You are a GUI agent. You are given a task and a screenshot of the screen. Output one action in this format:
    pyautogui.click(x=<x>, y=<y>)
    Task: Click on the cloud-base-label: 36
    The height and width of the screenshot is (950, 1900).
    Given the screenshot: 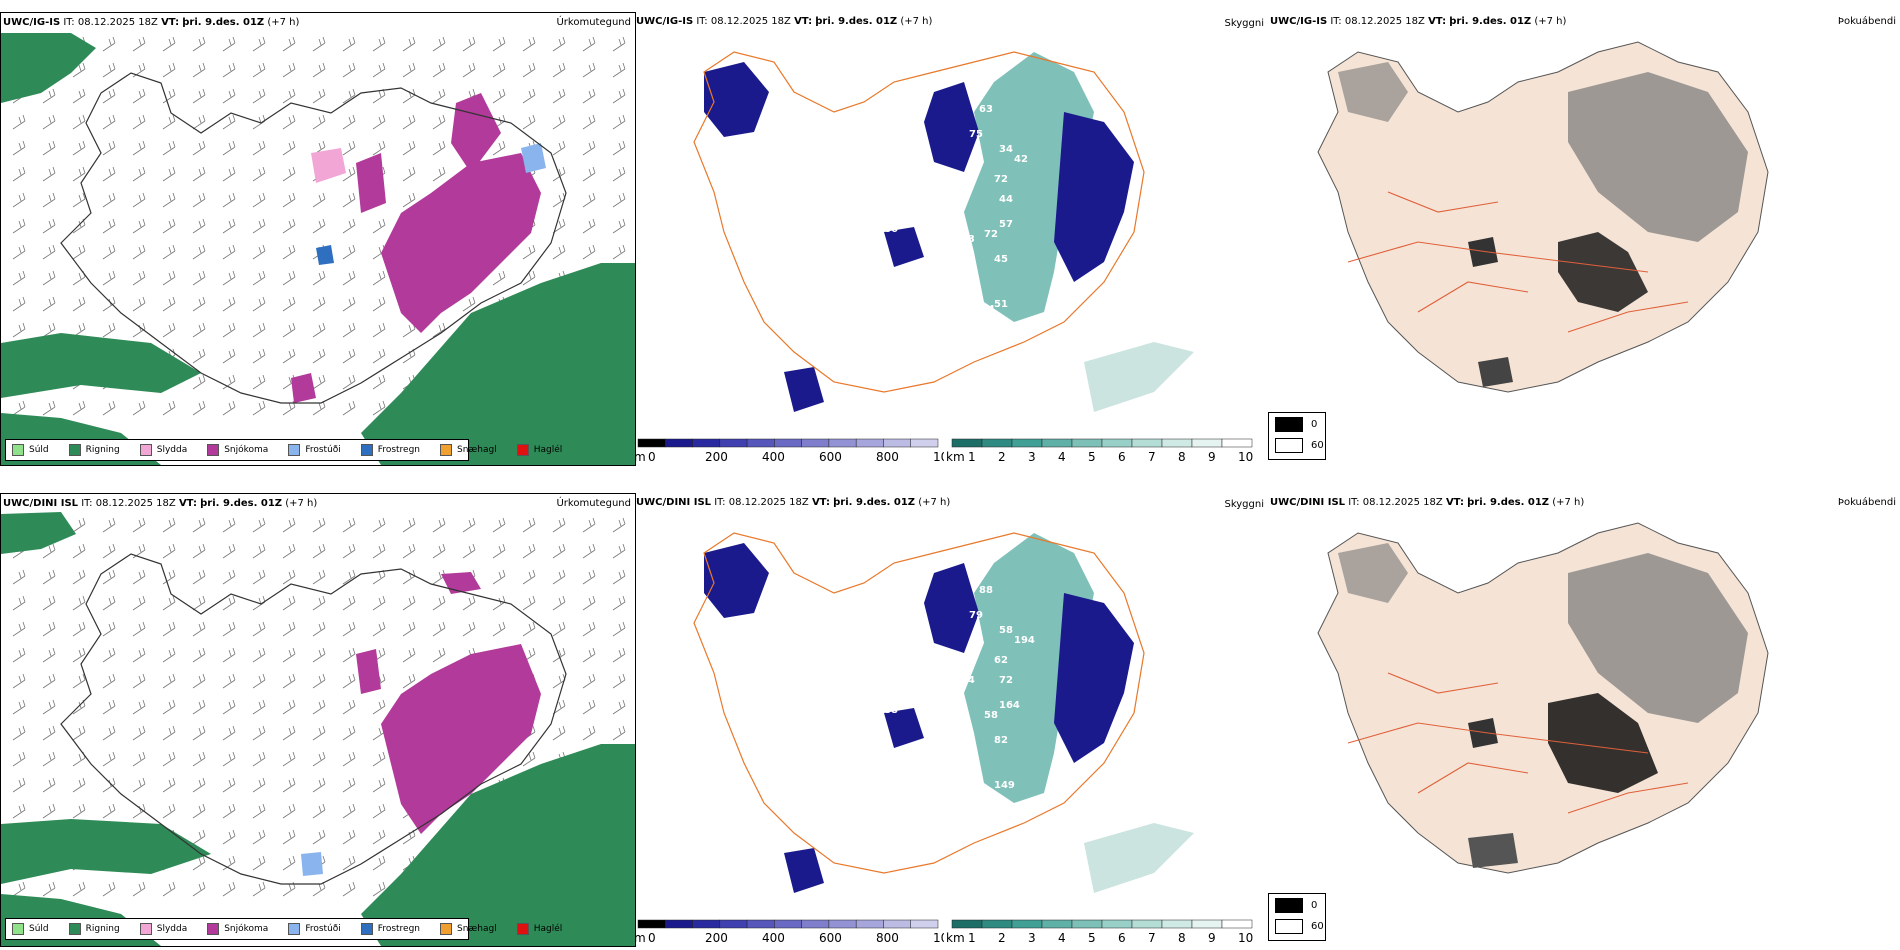 What is the action you would take?
    pyautogui.click(x=961, y=780)
    